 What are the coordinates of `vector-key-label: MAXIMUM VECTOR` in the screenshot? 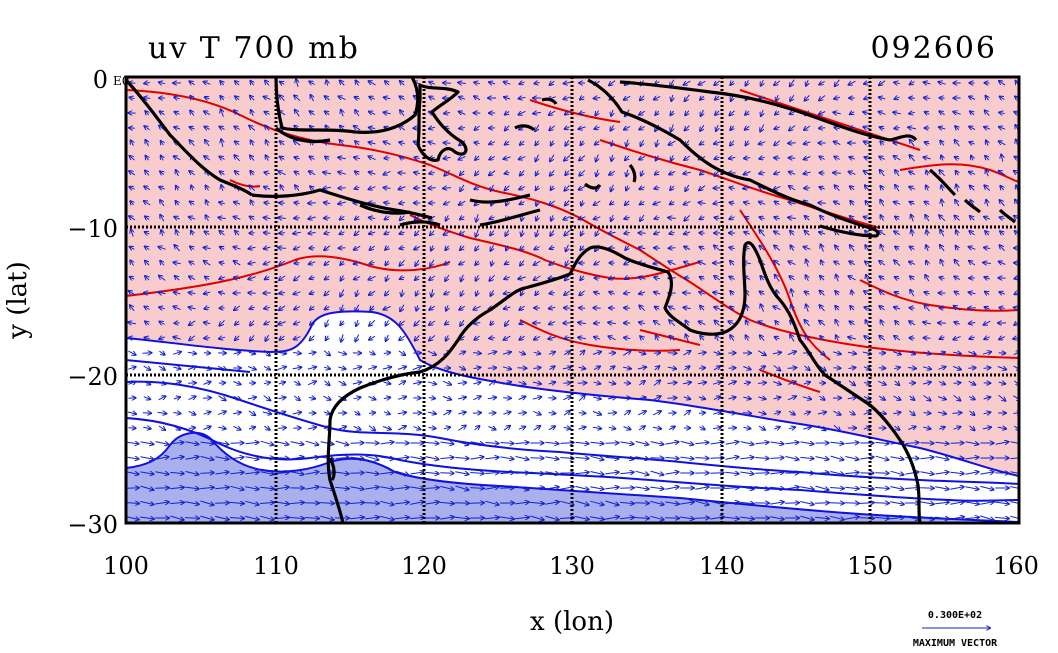 It's located at (955, 643).